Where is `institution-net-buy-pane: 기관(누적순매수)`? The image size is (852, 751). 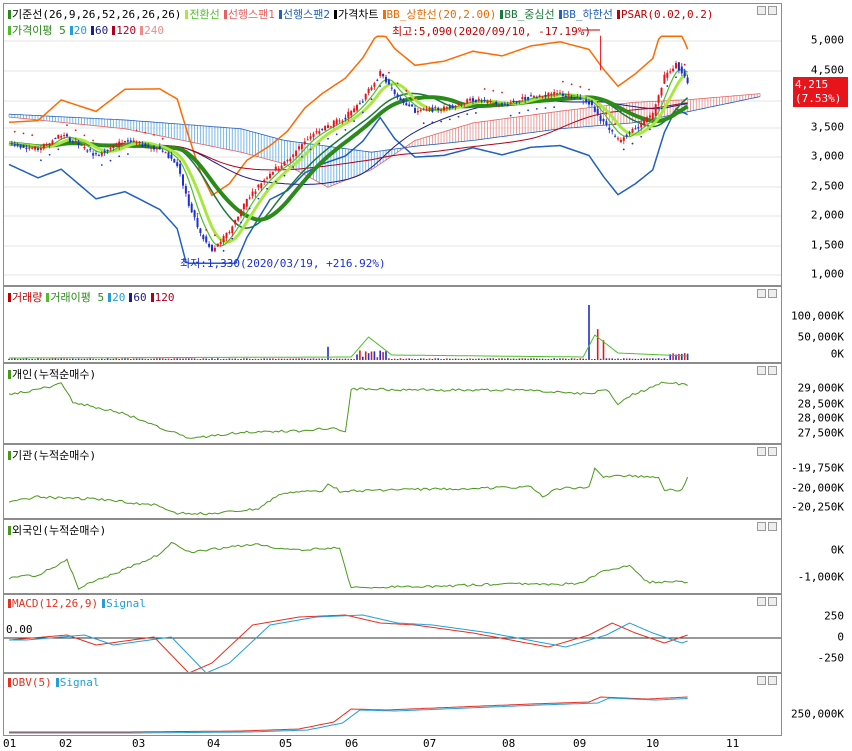
institution-net-buy-pane: 기관(누적순매수) is located at coordinates (392, 481).